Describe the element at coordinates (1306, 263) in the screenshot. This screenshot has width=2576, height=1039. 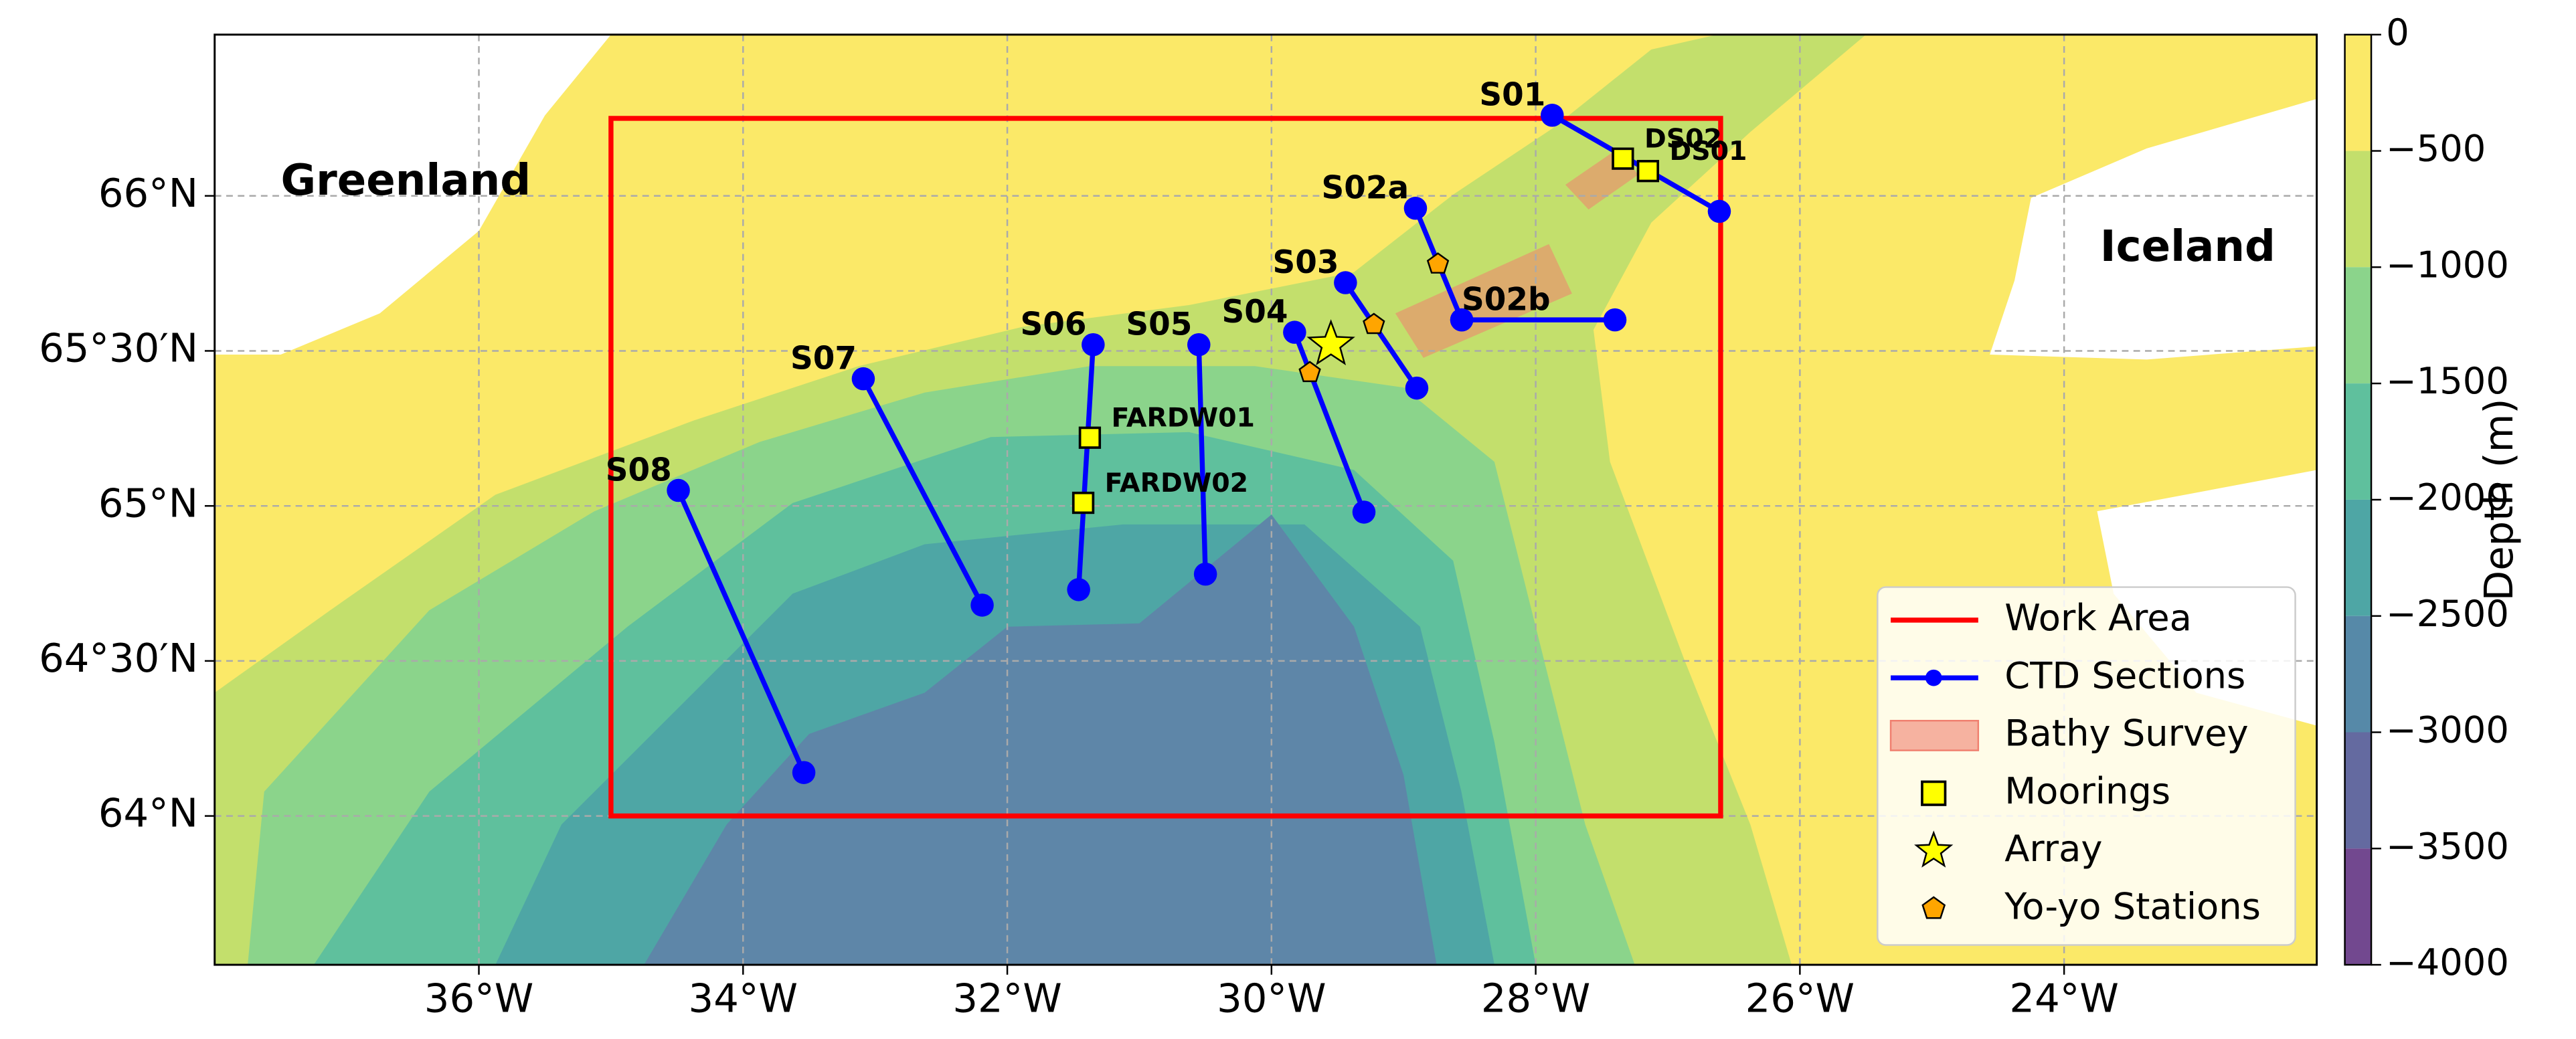
I see `section-label: S03` at that location.